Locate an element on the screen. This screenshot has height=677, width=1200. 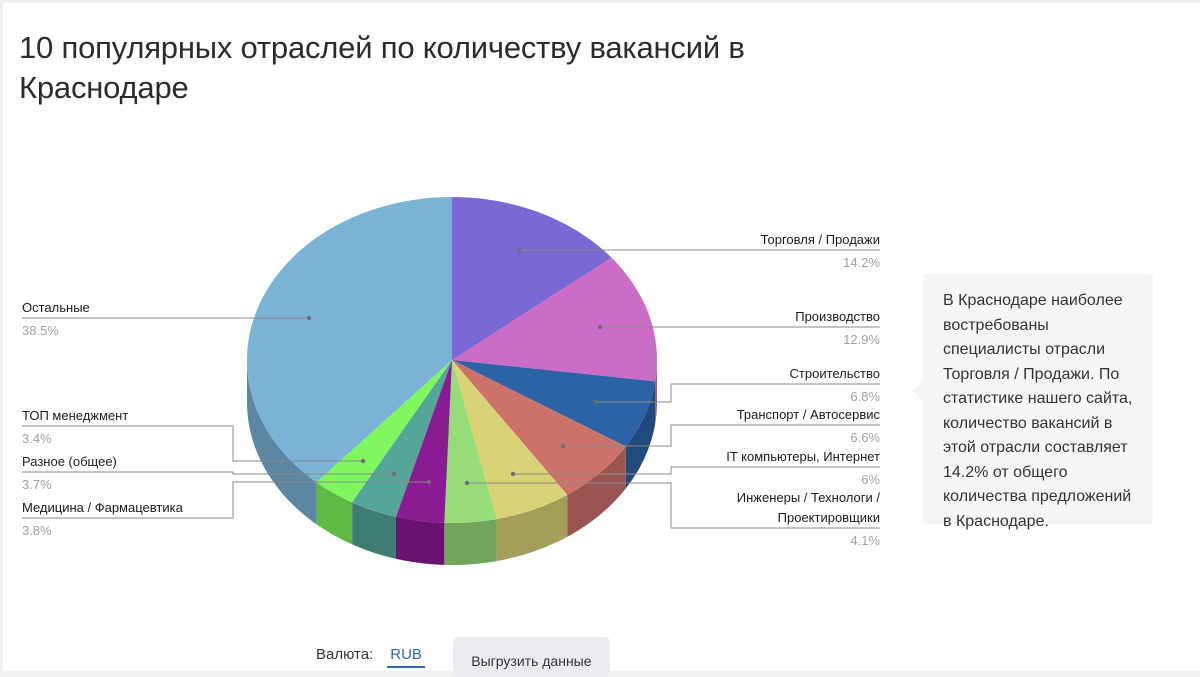
label-engineers-line2: Проектировщики is located at coordinates (829, 517).